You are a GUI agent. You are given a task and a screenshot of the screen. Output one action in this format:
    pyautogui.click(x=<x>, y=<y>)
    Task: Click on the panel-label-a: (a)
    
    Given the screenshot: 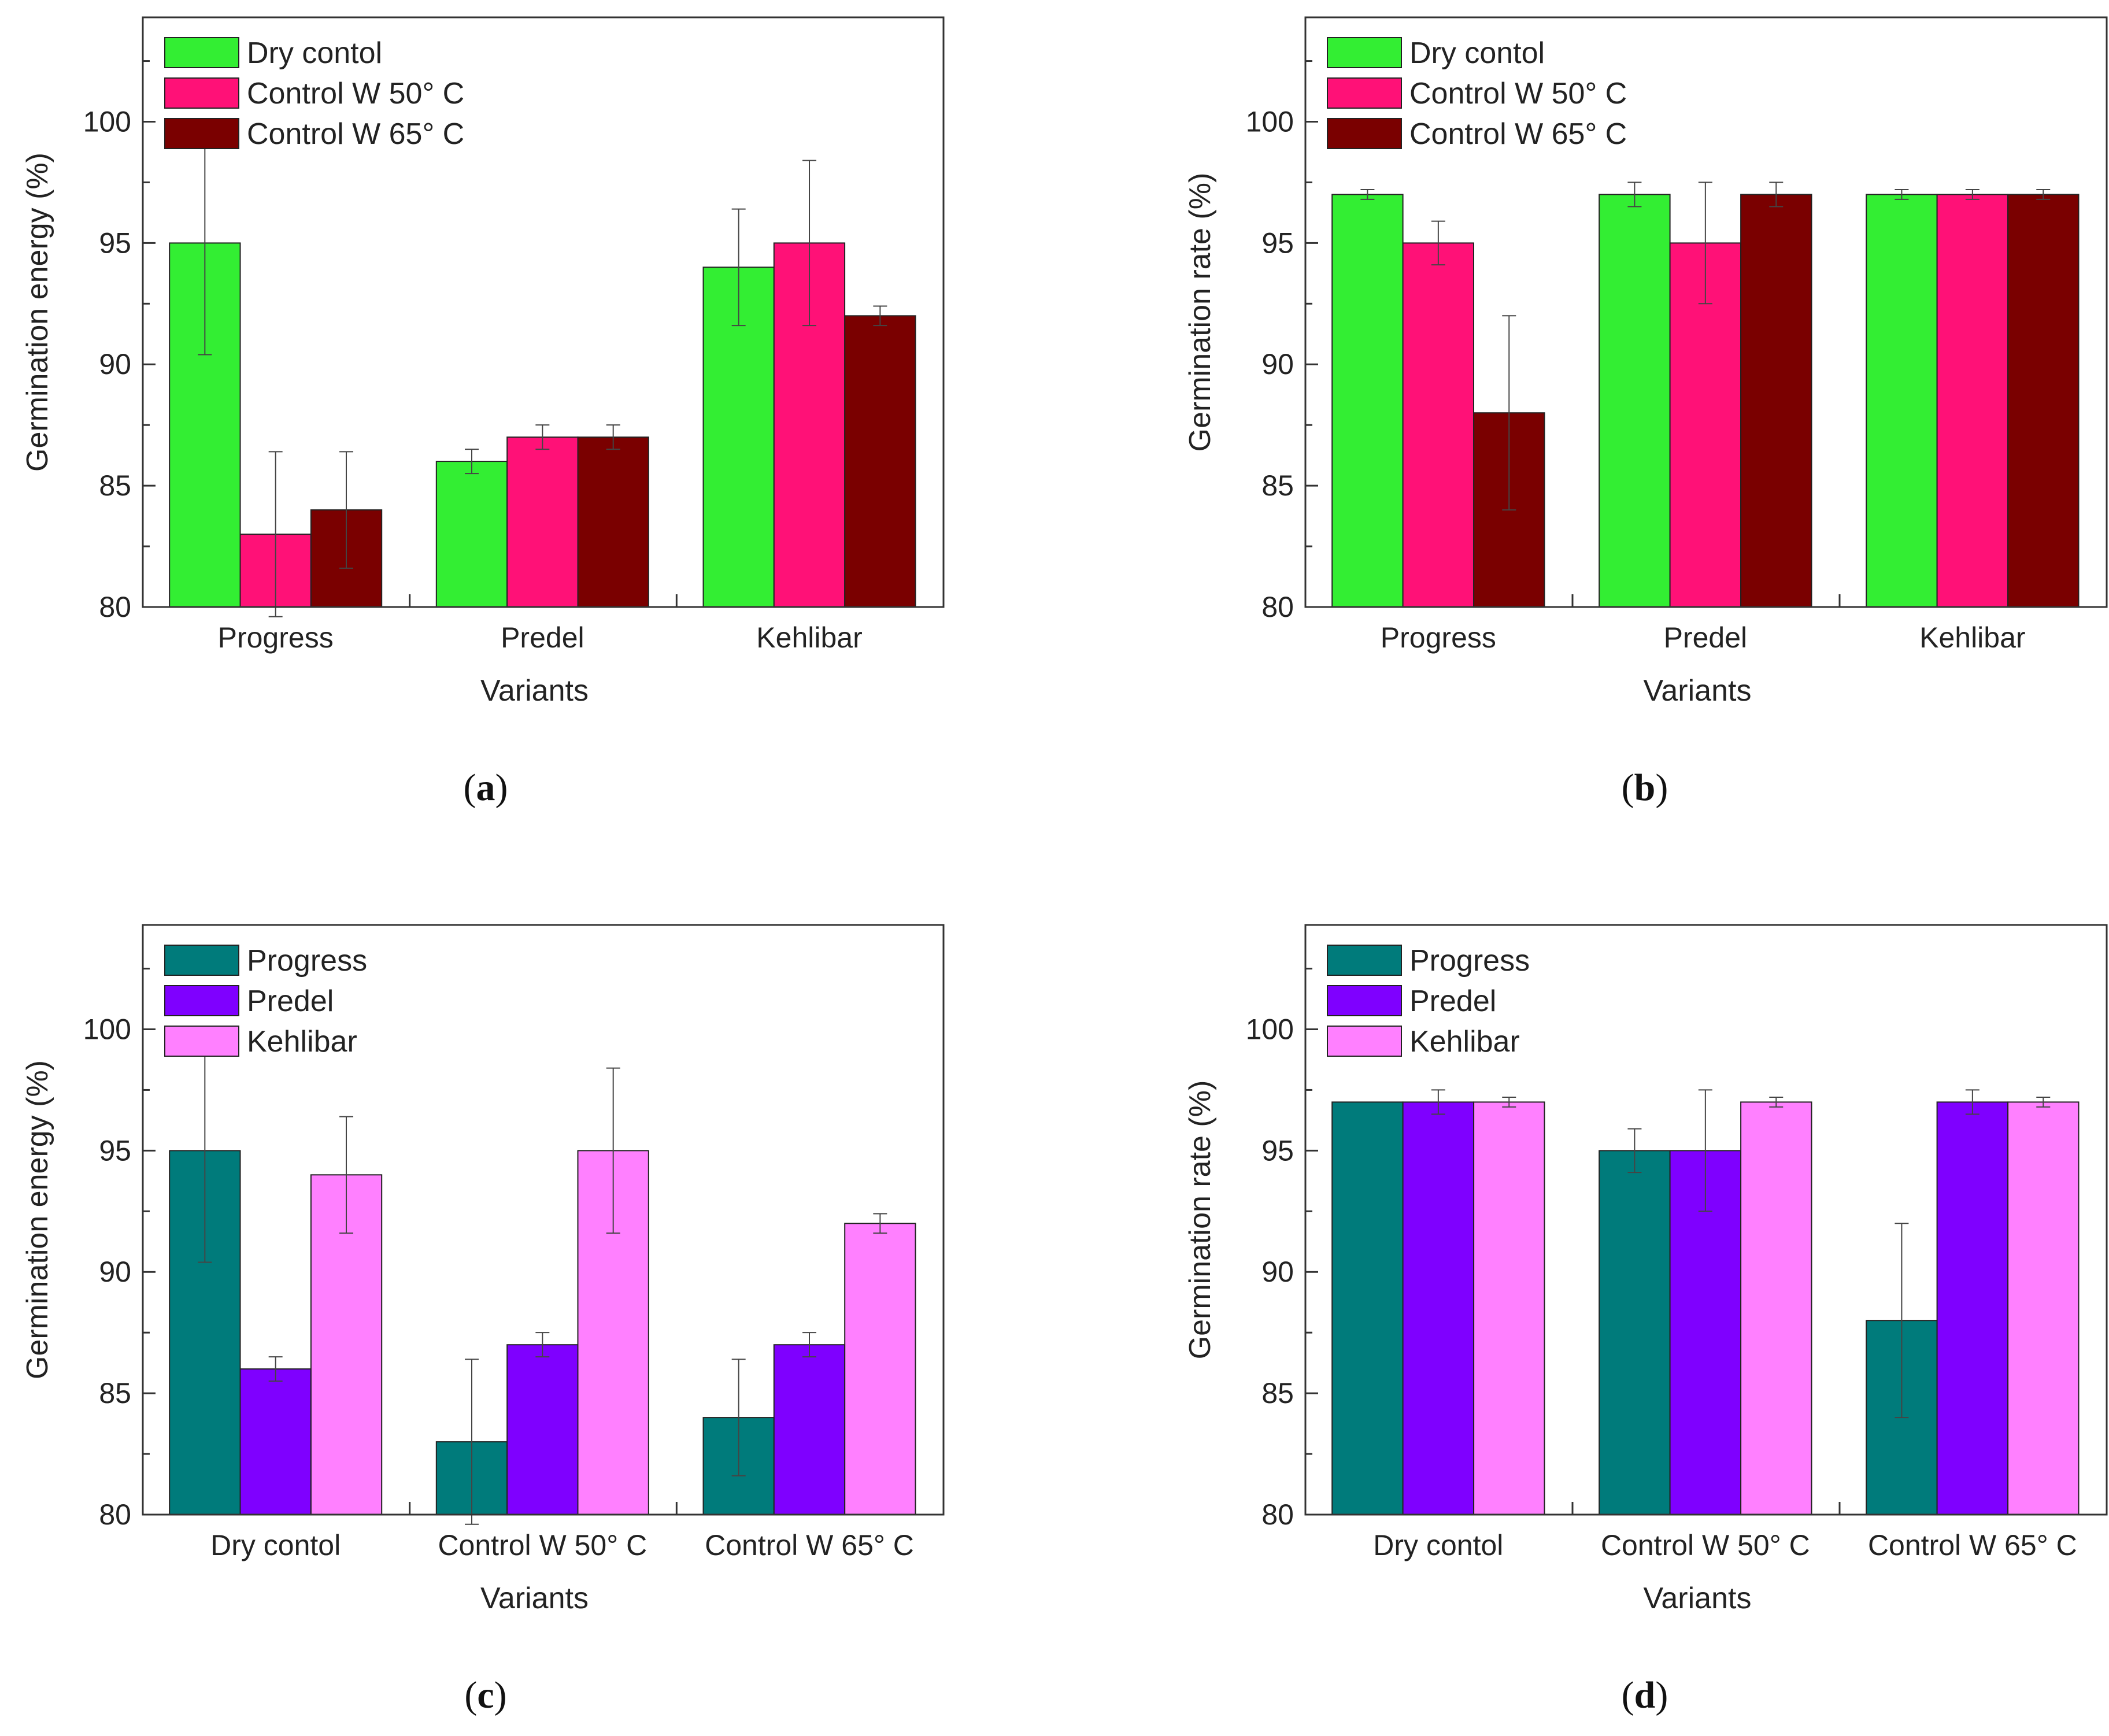 What is the action you would take?
    pyautogui.click(x=486, y=788)
    